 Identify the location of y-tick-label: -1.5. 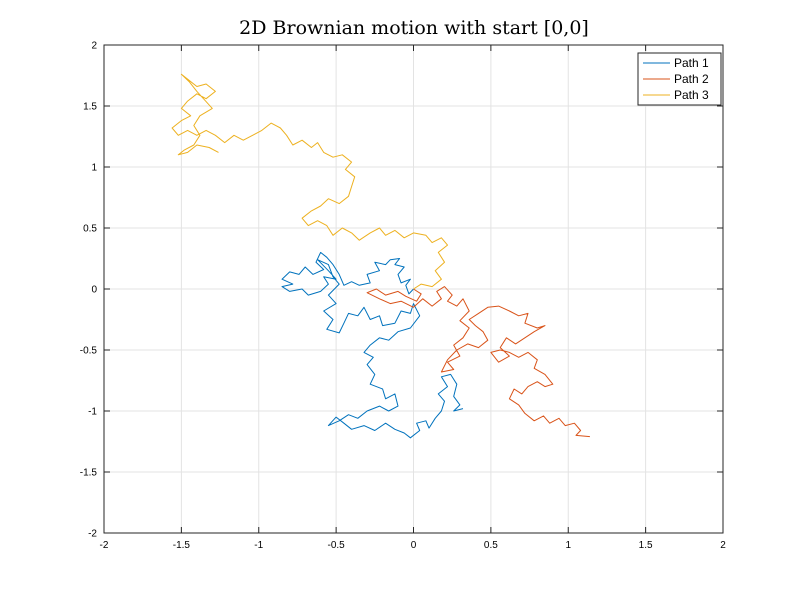
(89, 473).